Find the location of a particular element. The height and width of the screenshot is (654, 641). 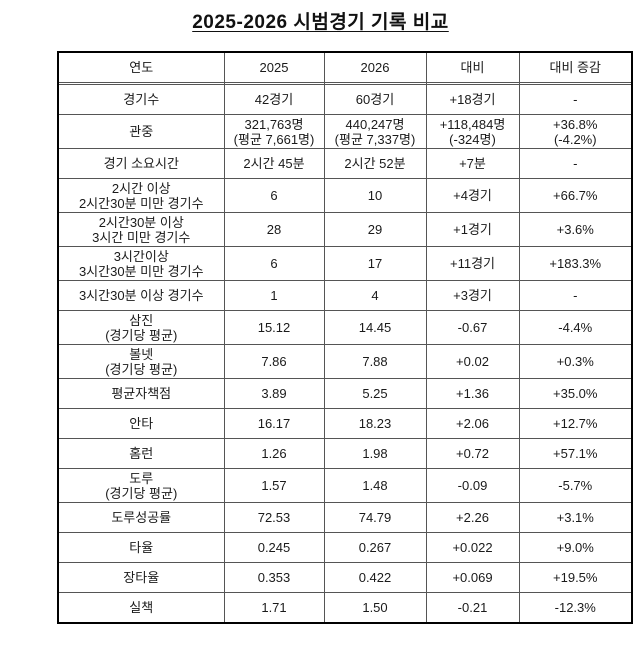

value-2025-cell: 0.245 is located at coordinates (274, 547).